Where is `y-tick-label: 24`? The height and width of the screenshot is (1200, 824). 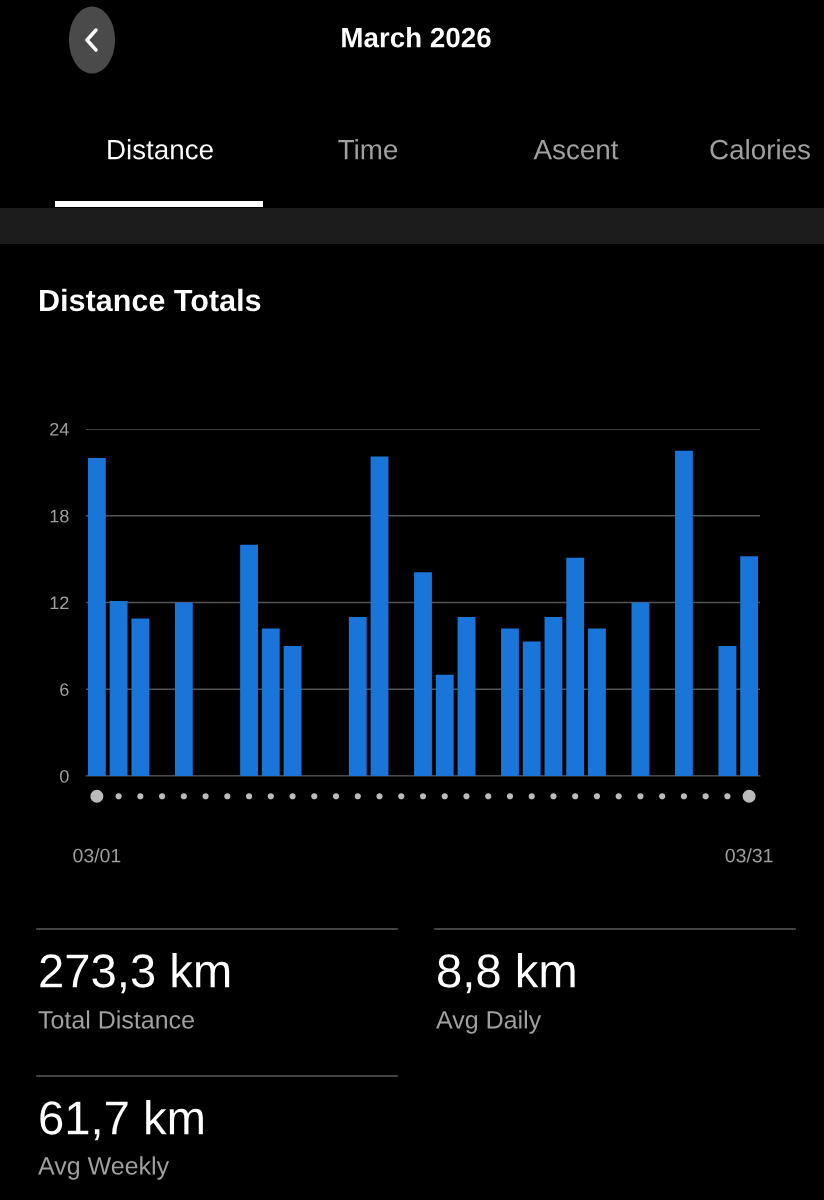 y-tick-label: 24 is located at coordinates (59, 429).